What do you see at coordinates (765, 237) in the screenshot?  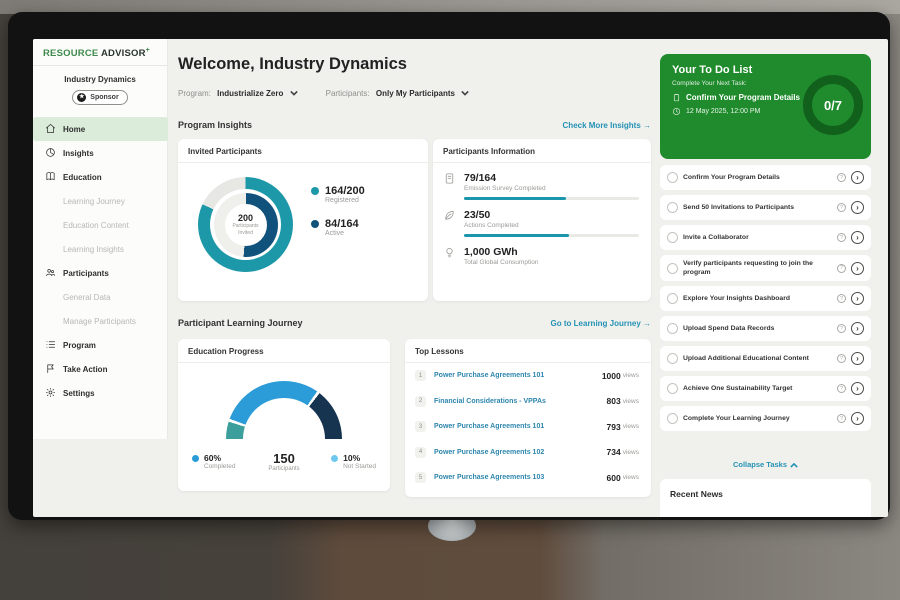 I see `task-row: Invite a Collaborator ? ›` at bounding box center [765, 237].